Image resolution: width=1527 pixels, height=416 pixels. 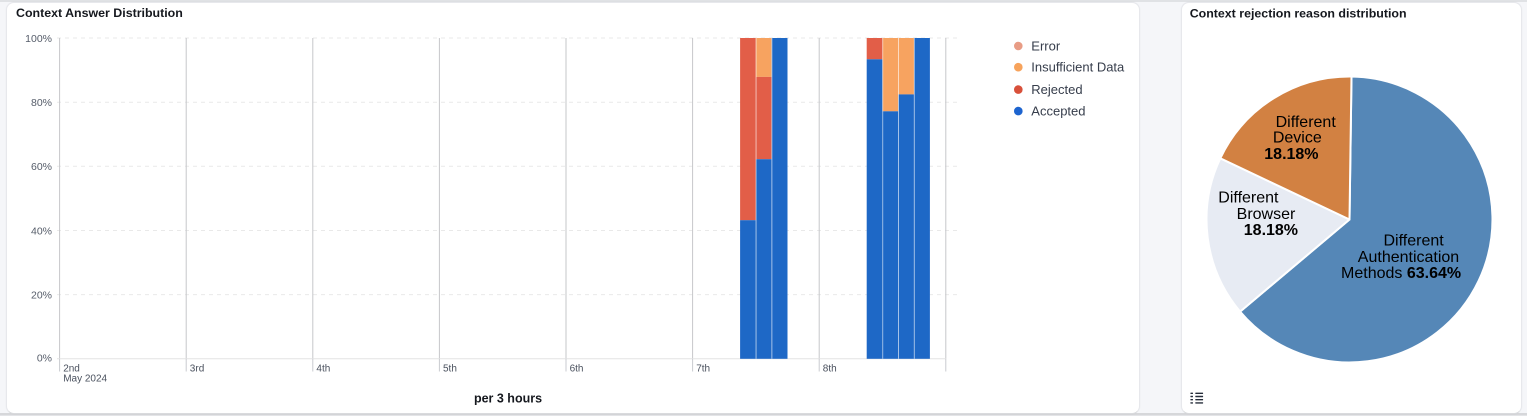 I want to click on svg-text: Insufficient Data, so click(x=1078, y=67).